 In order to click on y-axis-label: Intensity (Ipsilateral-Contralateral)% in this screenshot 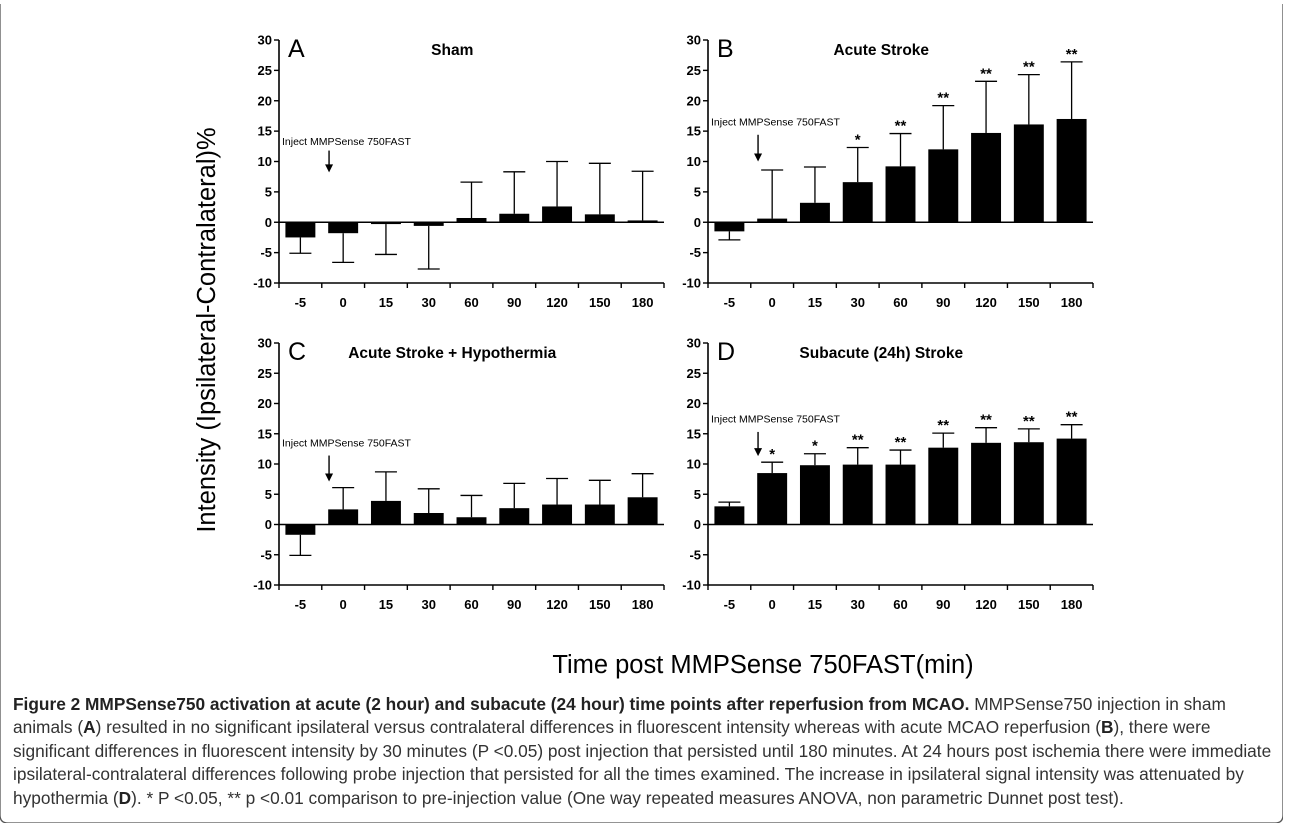, I will do `click(207, 329)`.